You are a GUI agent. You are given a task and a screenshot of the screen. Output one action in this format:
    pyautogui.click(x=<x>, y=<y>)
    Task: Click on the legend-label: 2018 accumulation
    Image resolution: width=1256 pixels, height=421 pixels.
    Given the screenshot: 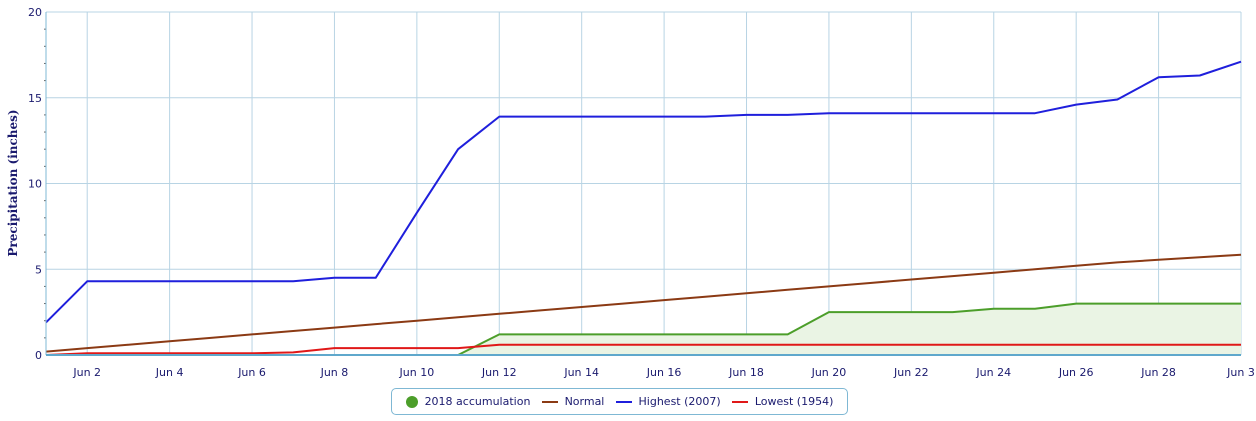 What is the action you would take?
    pyautogui.click(x=477, y=401)
    